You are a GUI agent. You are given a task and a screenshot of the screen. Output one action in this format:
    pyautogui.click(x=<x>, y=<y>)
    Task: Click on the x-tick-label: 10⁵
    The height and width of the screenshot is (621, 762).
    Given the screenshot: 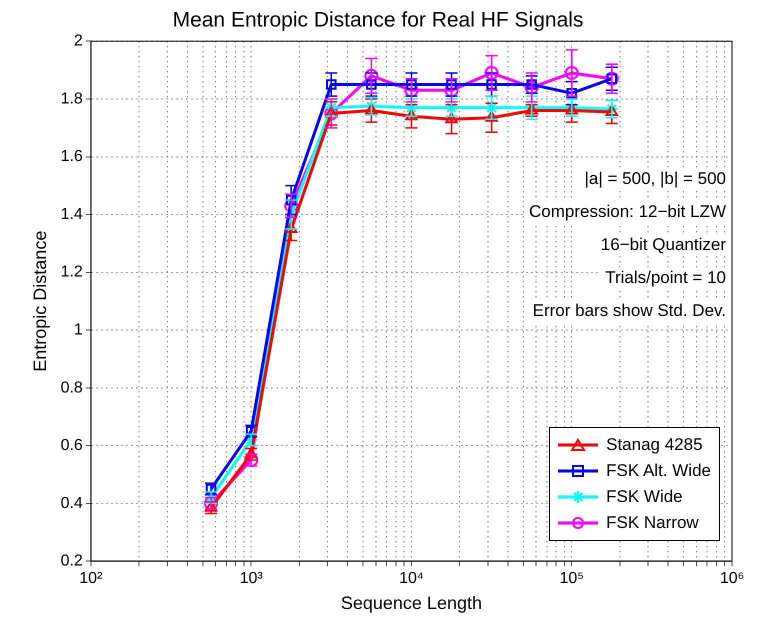 What is the action you would take?
    pyautogui.click(x=571, y=579)
    